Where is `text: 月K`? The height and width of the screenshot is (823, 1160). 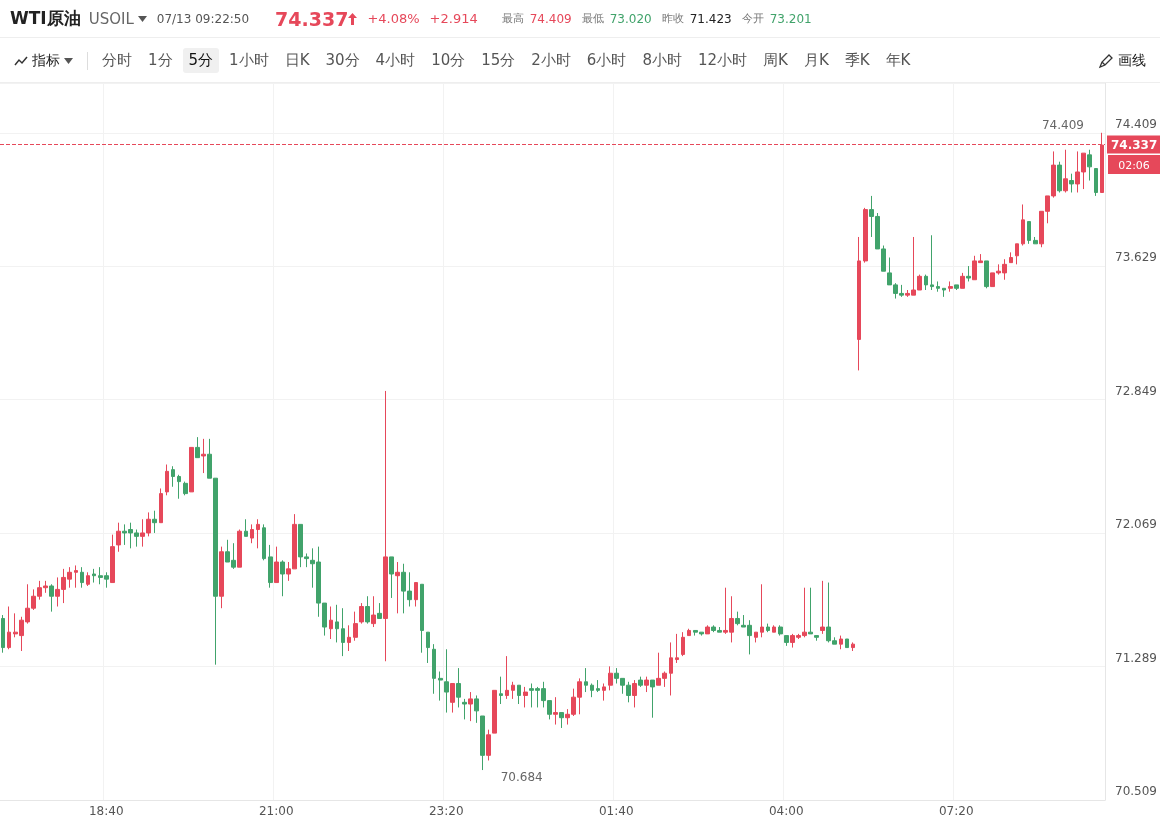
text: 月K is located at coordinates (816, 60).